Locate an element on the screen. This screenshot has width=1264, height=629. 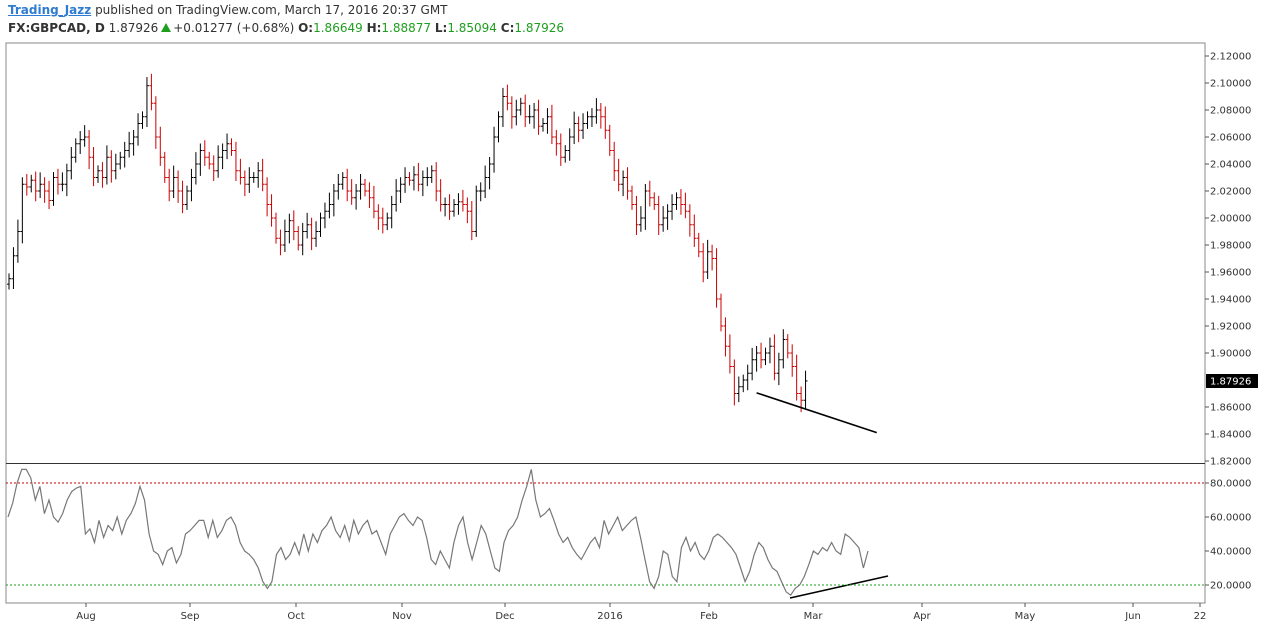
time-tick-label: Nov is located at coordinates (402, 616).